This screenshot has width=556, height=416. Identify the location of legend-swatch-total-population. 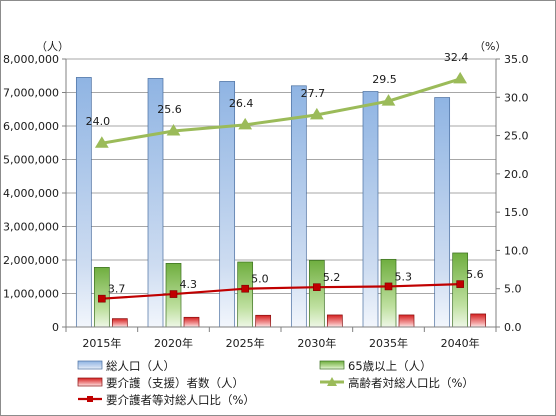
(90, 365).